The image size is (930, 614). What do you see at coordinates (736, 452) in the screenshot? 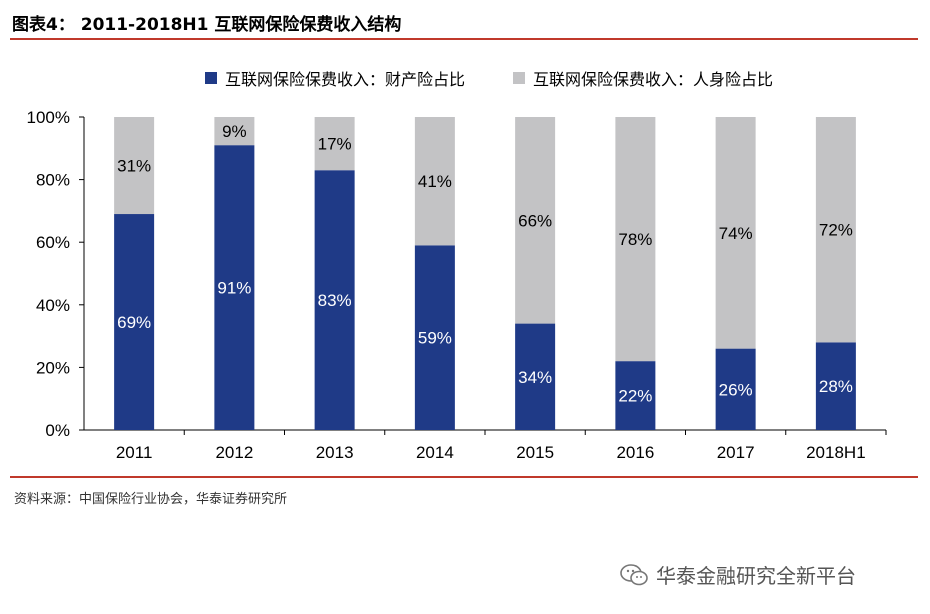
I see `x-tick-label: 2017` at bounding box center [736, 452].